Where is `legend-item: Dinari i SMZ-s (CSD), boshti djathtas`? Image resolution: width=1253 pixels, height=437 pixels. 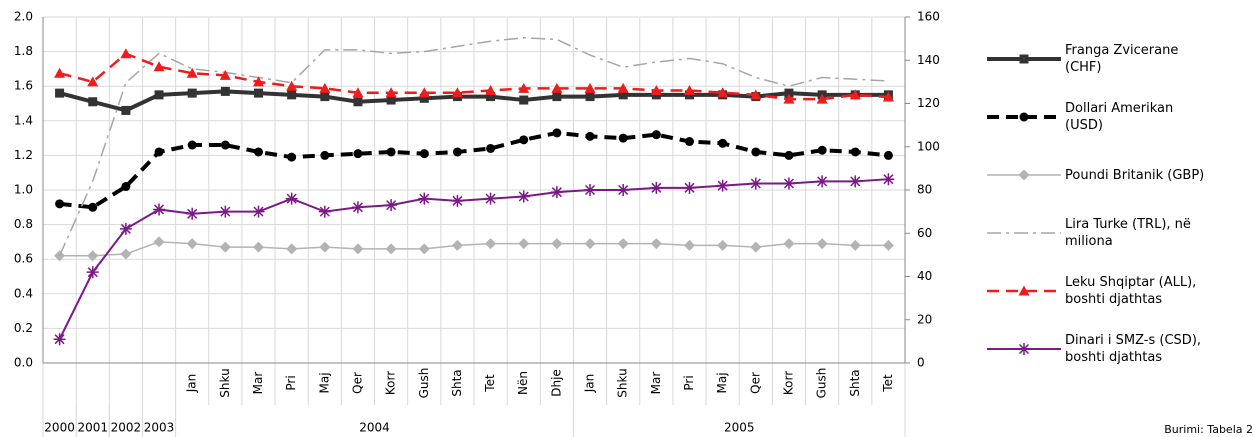 legend-item: Dinari i SMZ-s (CSD), boshti djathtas is located at coordinates (1115, 349).